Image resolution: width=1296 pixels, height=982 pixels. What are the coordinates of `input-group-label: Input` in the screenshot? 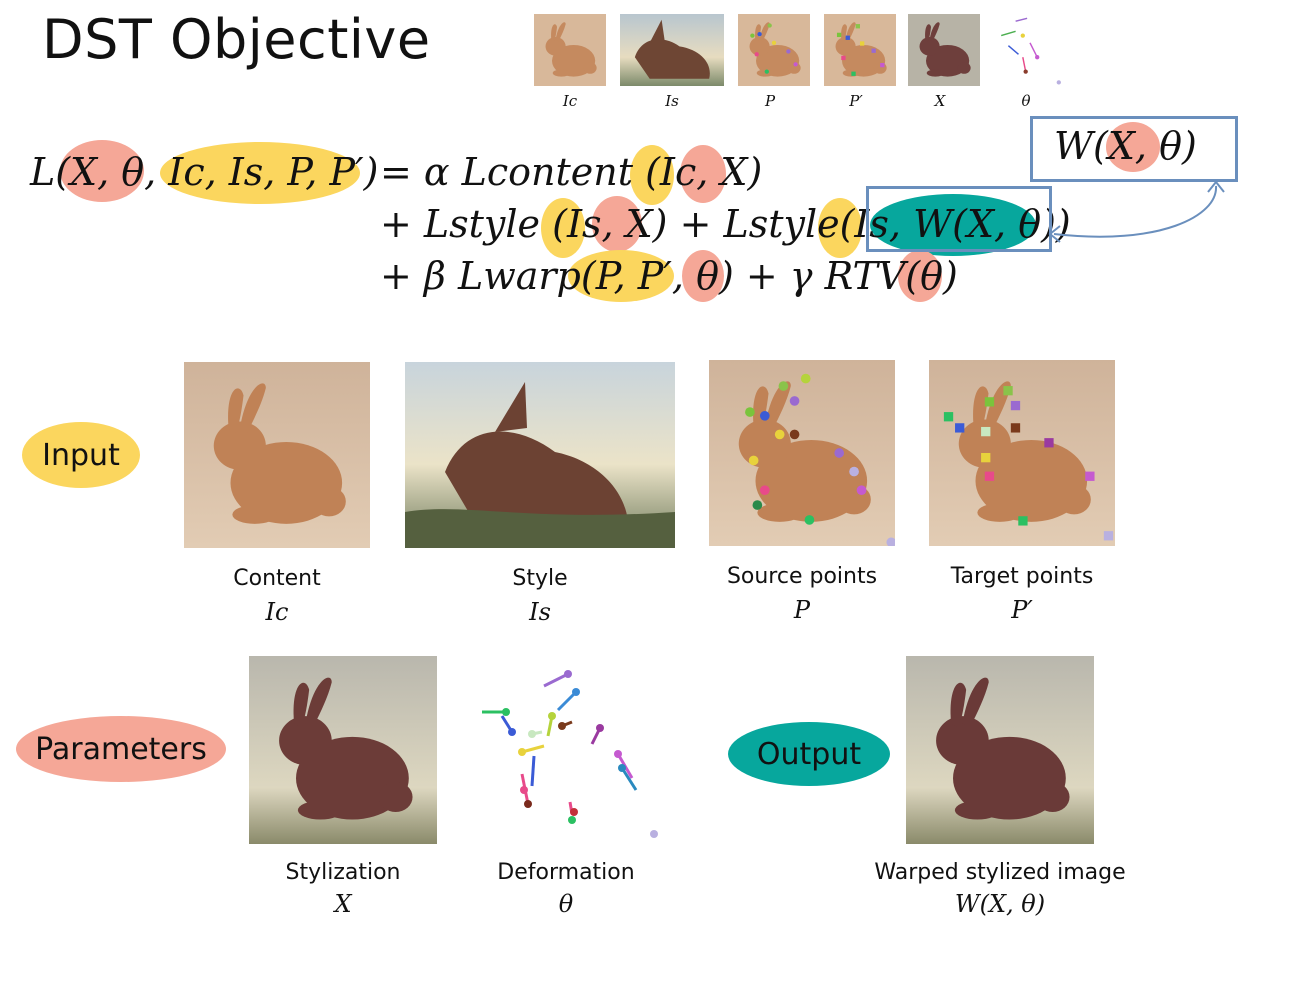 It's located at (81, 455).